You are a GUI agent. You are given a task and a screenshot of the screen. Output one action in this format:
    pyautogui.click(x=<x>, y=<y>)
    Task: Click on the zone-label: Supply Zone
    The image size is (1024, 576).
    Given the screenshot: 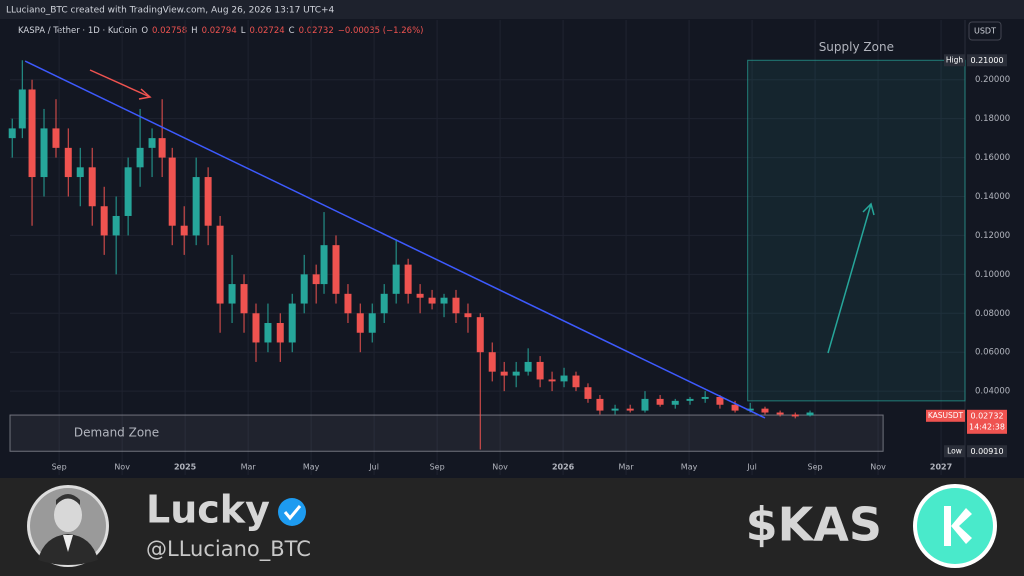 What is the action you would take?
    pyautogui.click(x=856, y=47)
    